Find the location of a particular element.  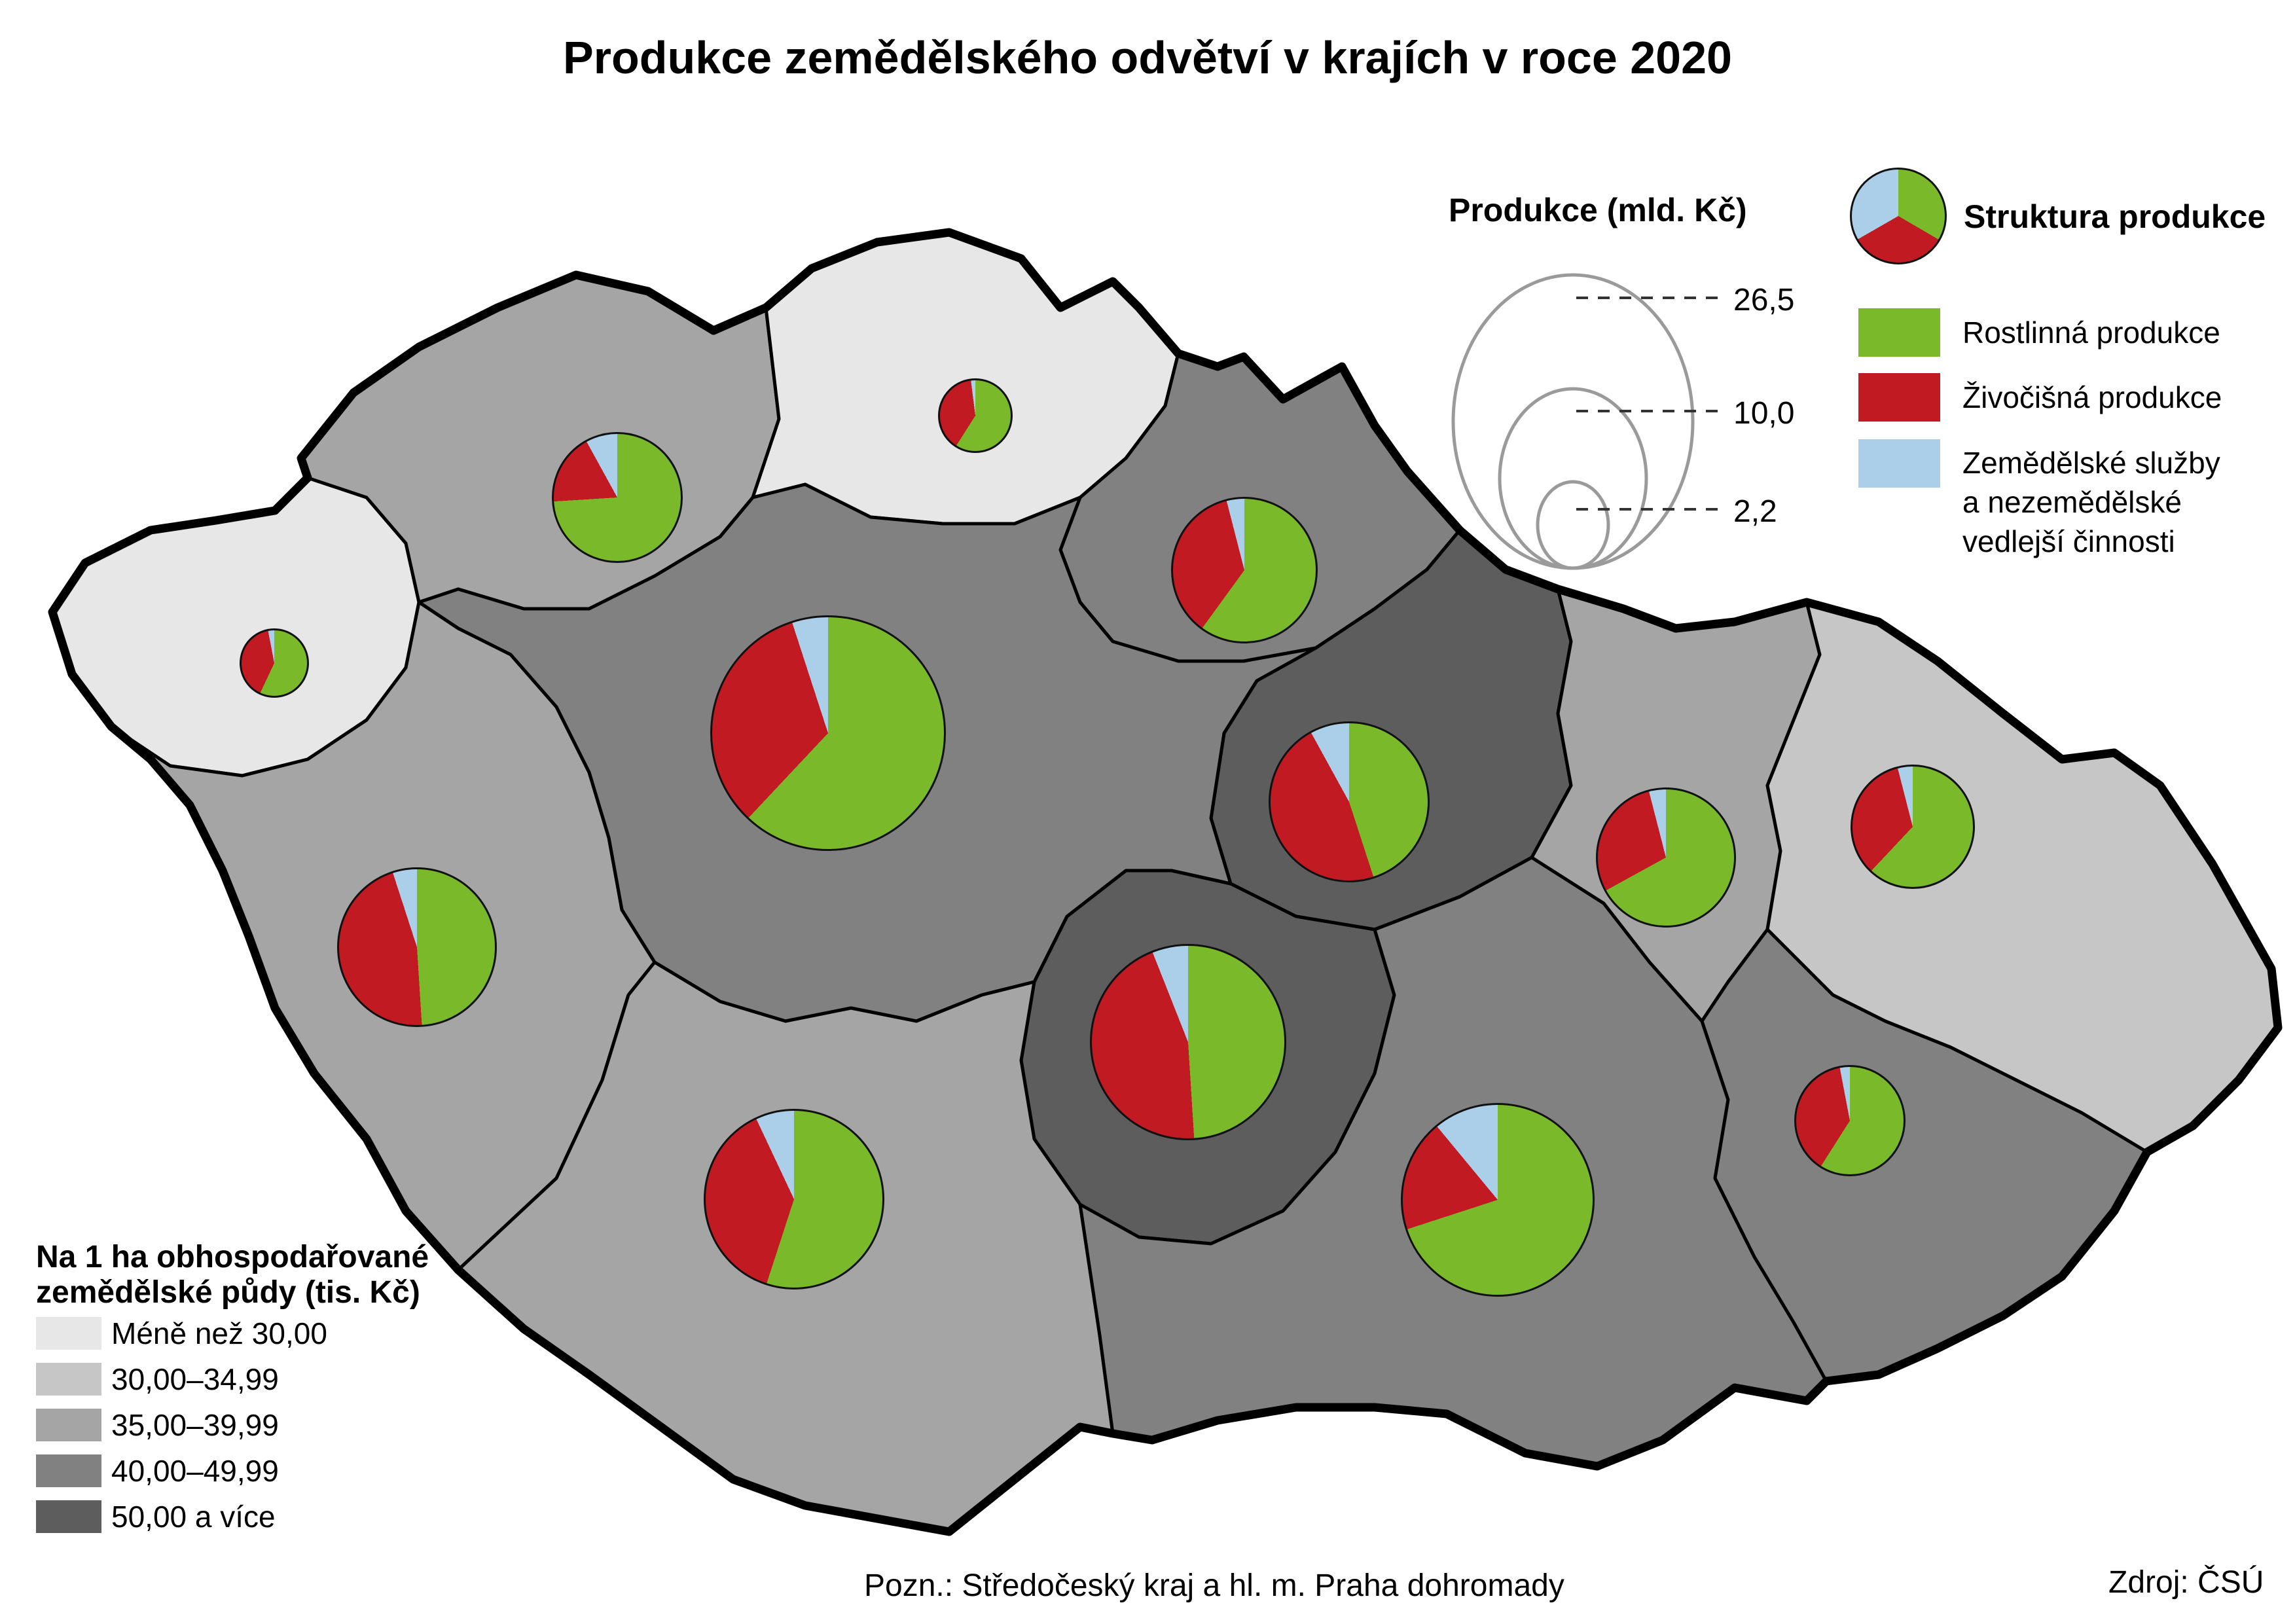

size-tick-medium: 10,0 is located at coordinates (1764, 413).